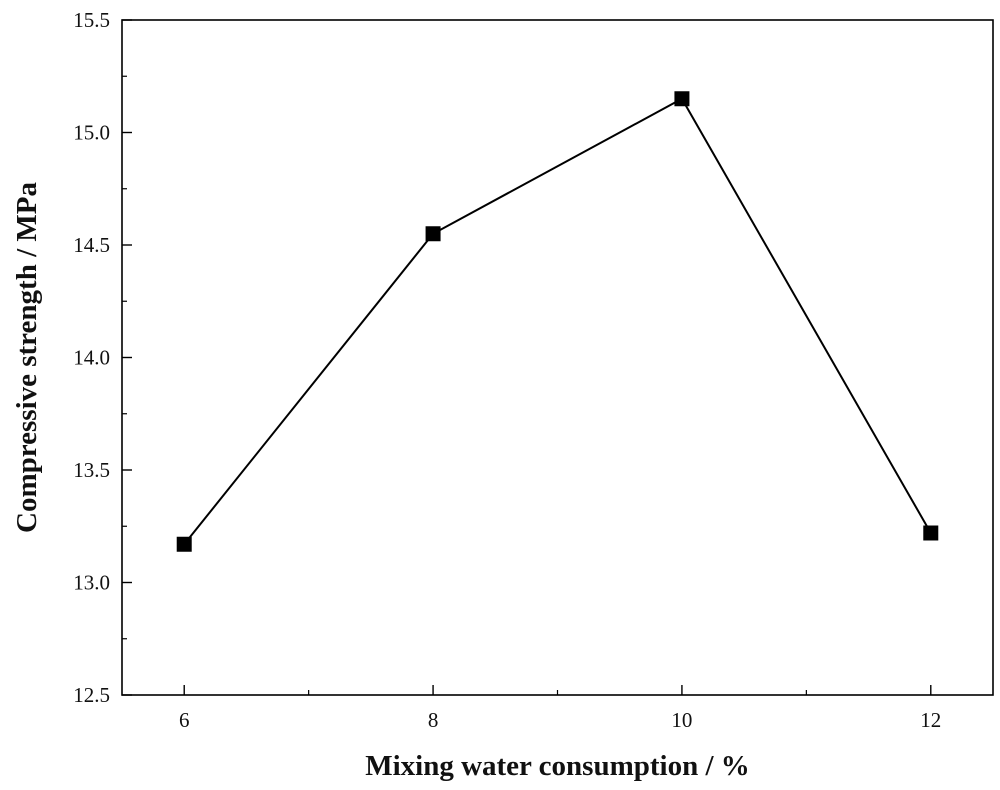 The height and width of the screenshot is (790, 1000). I want to click on x-axis-title: Mixing water consumption / %, so click(557, 766).